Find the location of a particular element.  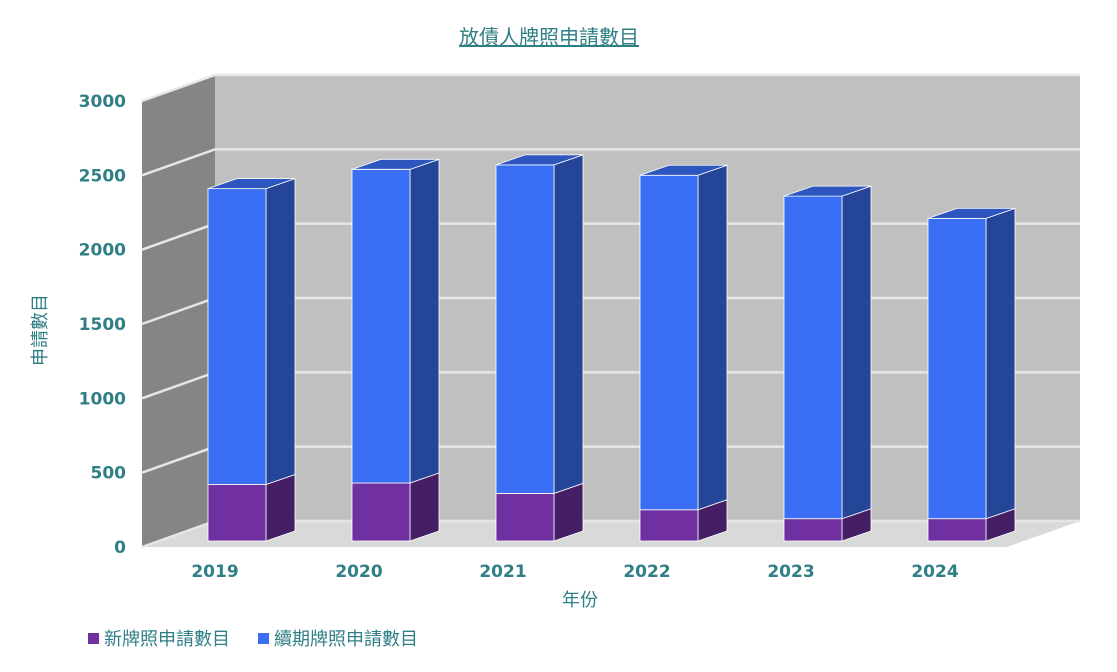

y-tick-label: 500 is located at coordinates (109, 474).